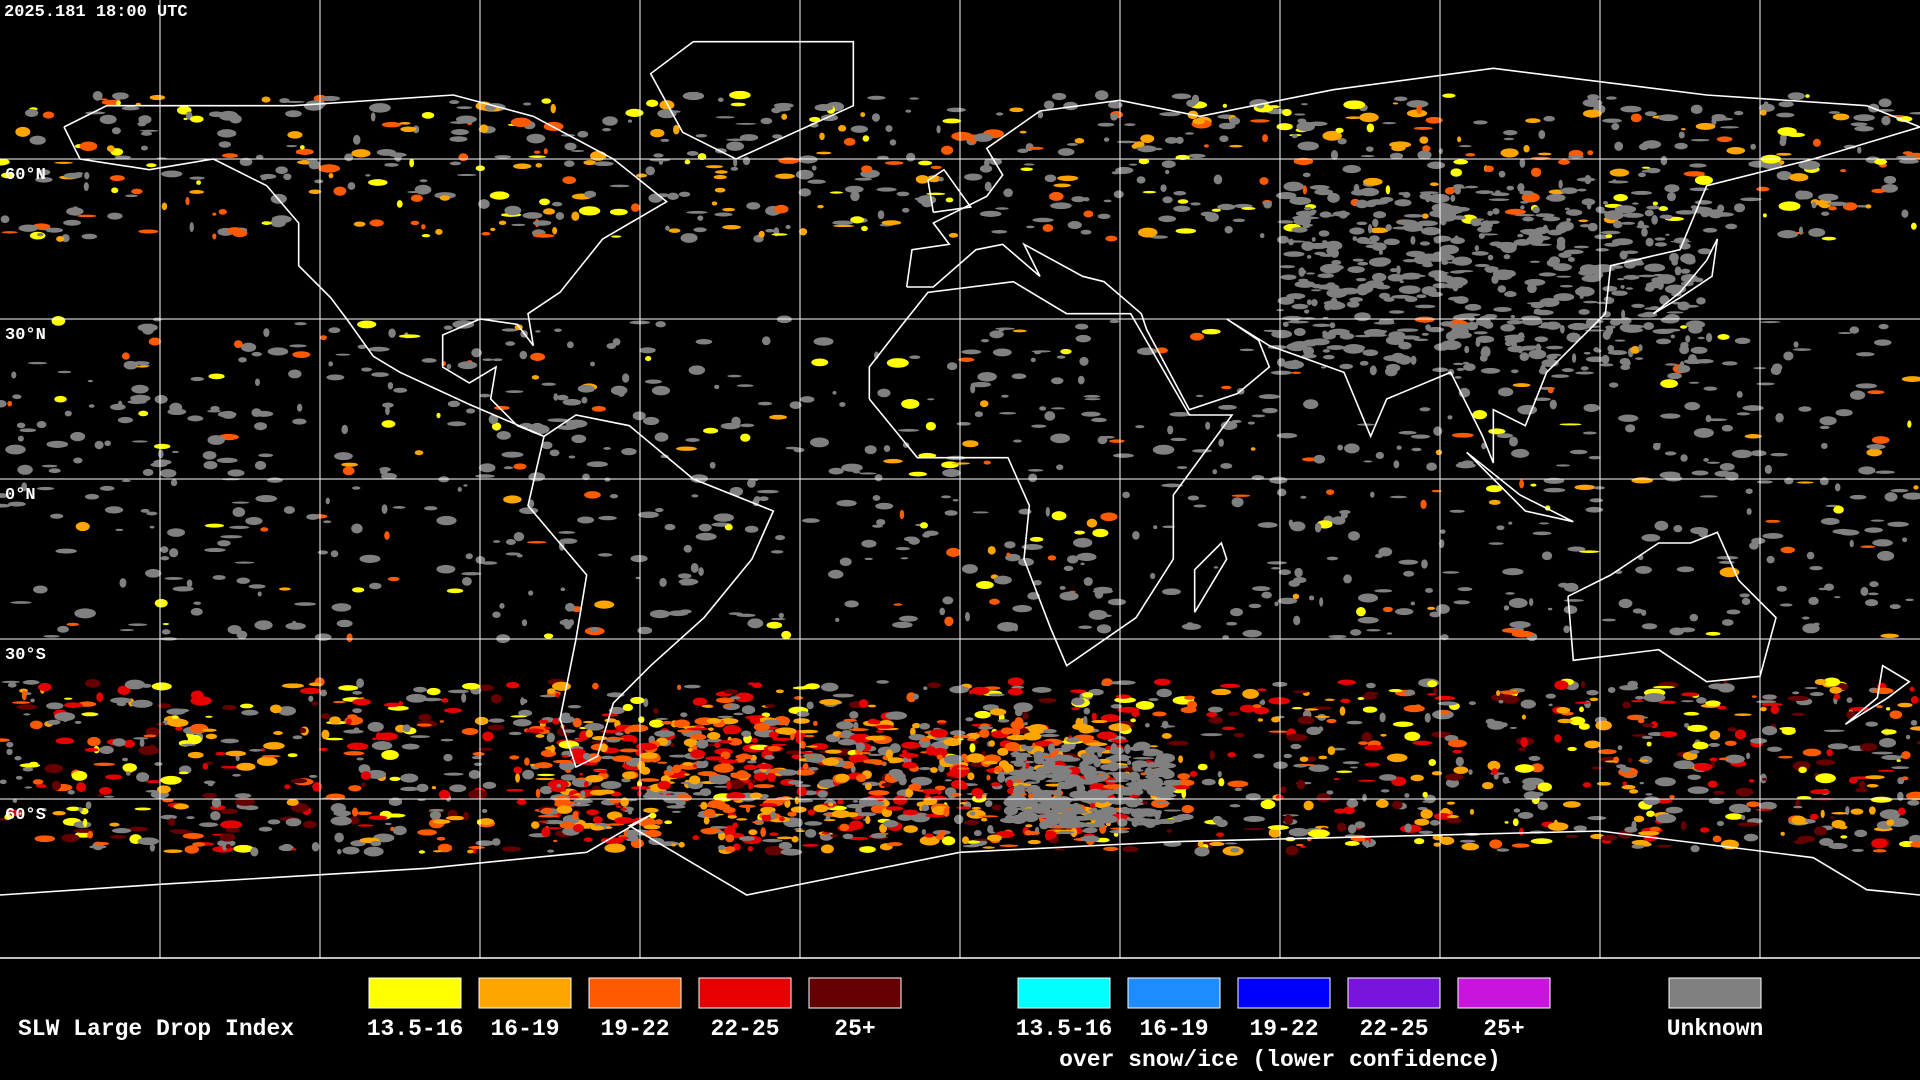 The image size is (1920, 1080). Describe the element at coordinates (1283, 1029) in the screenshot. I see `legend-label: 19-22` at that location.